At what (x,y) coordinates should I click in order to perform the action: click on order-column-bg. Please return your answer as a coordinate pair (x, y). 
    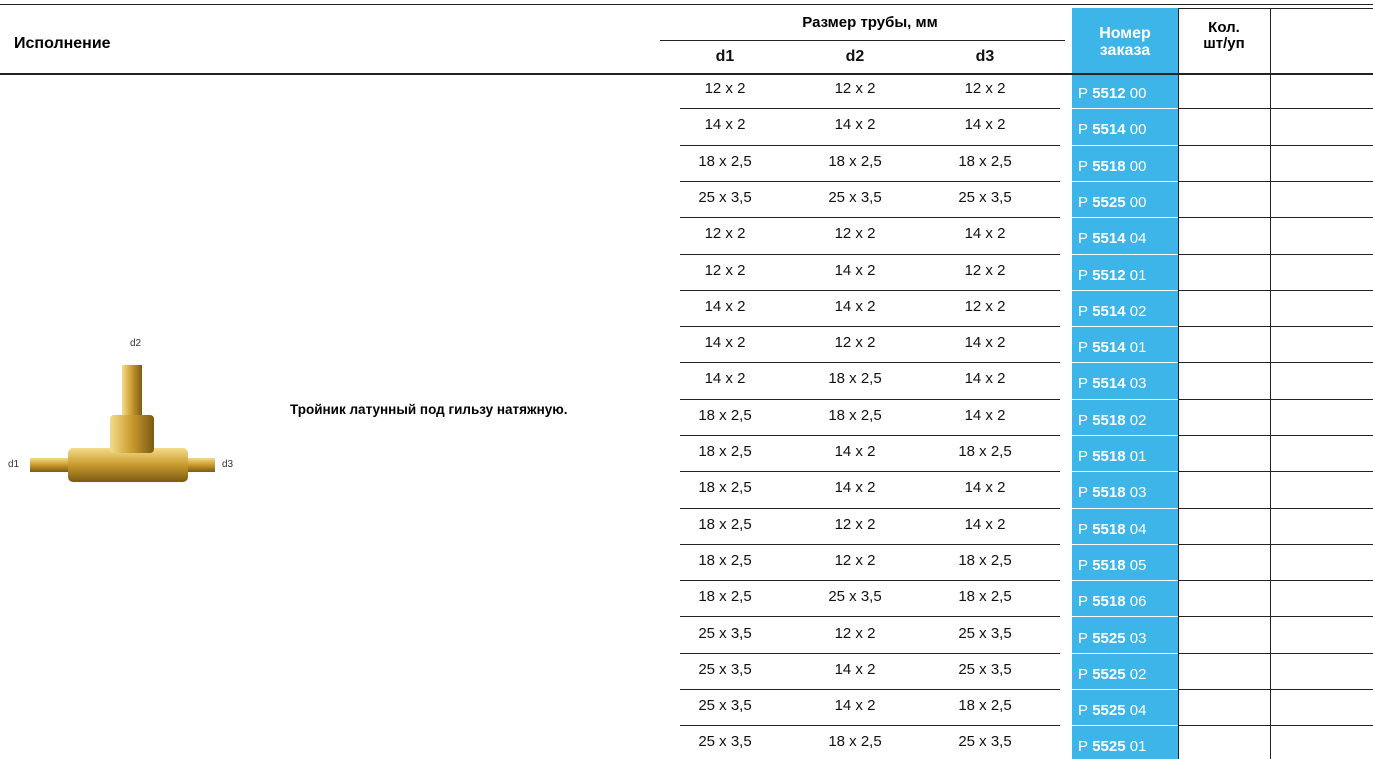
    Looking at the image, I should click on (1125, 417).